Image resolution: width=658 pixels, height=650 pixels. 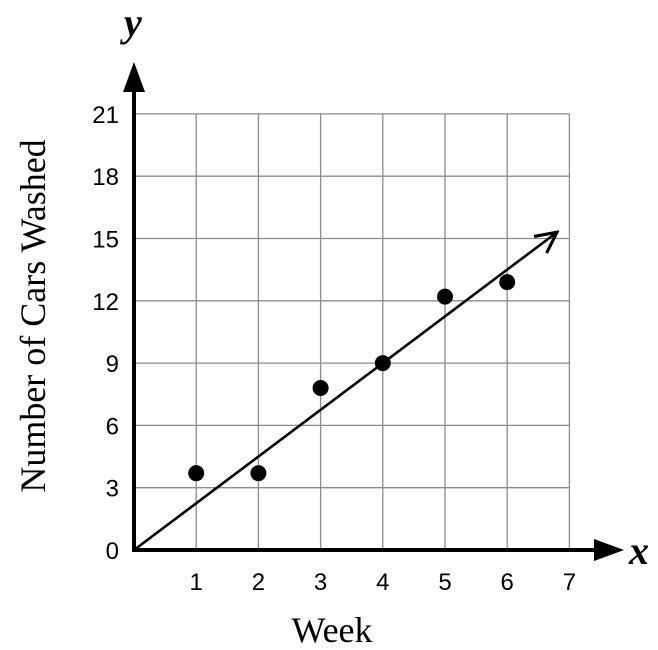 I want to click on x-tick-label: 7, so click(x=569, y=582).